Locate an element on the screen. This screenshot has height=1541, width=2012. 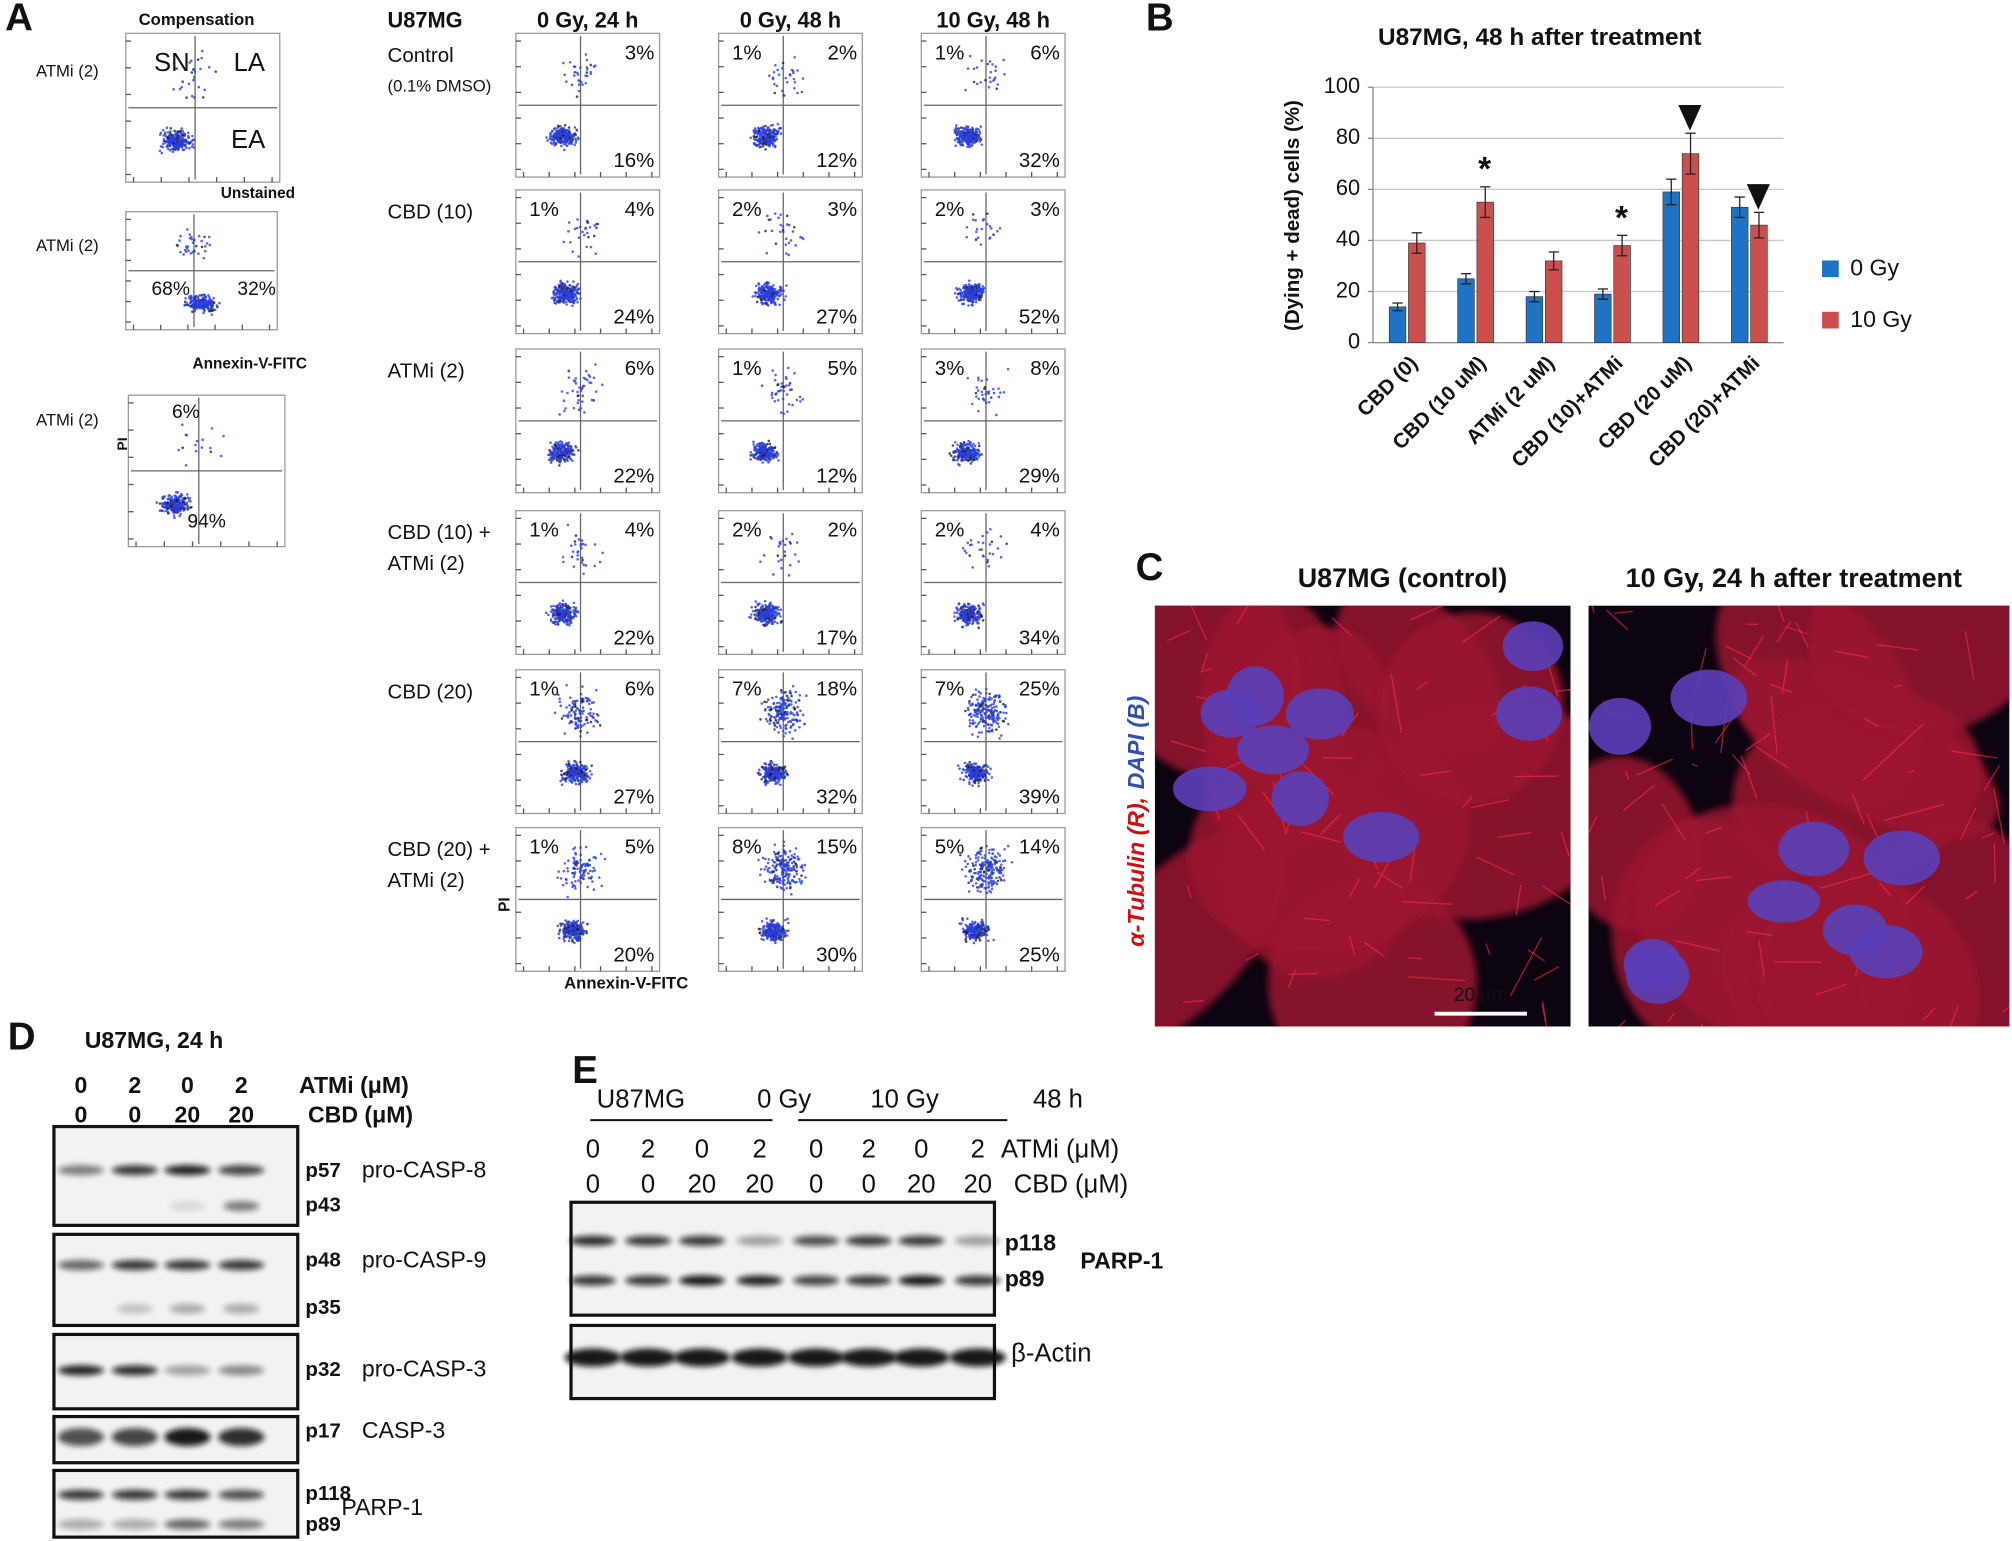
percent-label: 8% is located at coordinates (1045, 368).